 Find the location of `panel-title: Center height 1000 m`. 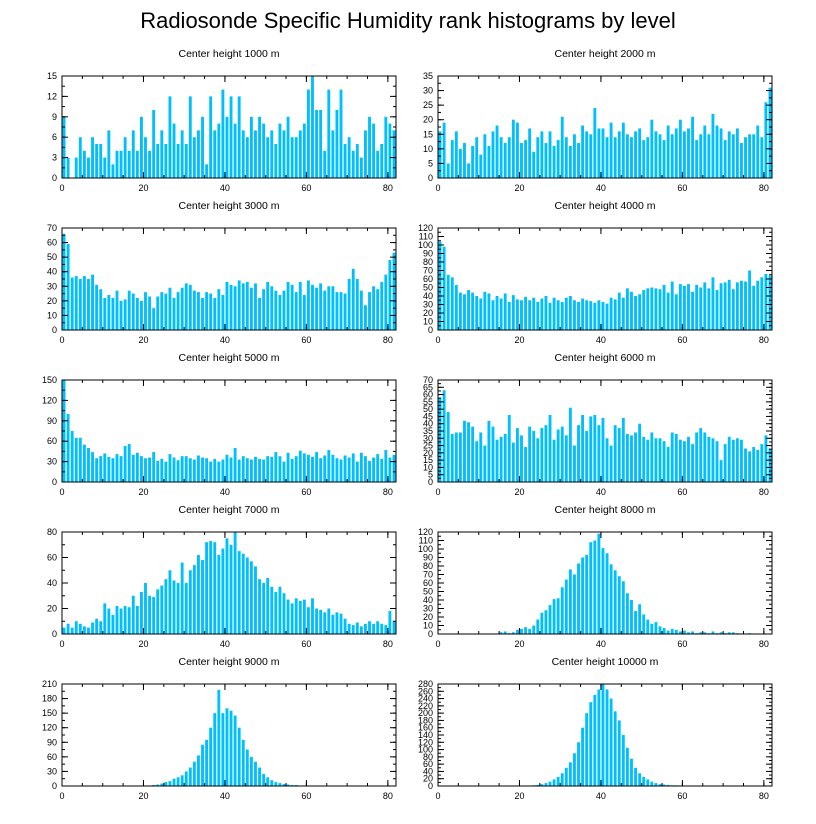

panel-title: Center height 1000 m is located at coordinates (229, 54).